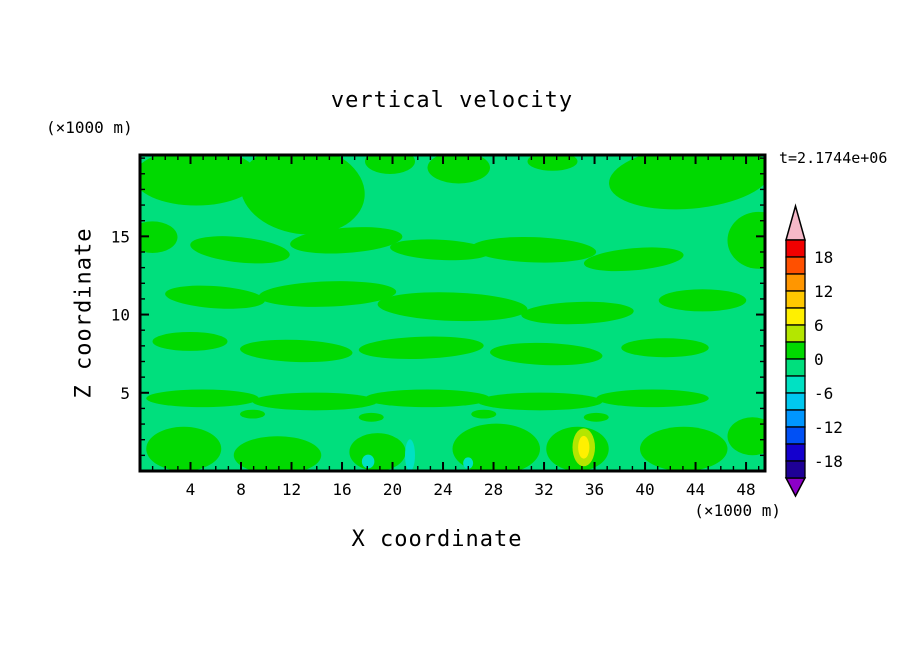  Describe the element at coordinates (828, 427) in the screenshot. I see `colorbar-tick-label: -12` at that location.